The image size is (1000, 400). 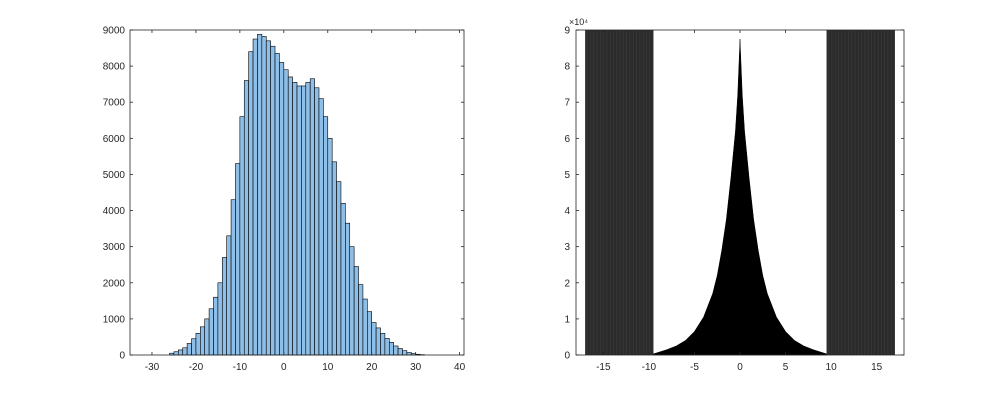 What do you see at coordinates (567, 211) in the screenshot?
I see `y-tick-label: 4` at bounding box center [567, 211].